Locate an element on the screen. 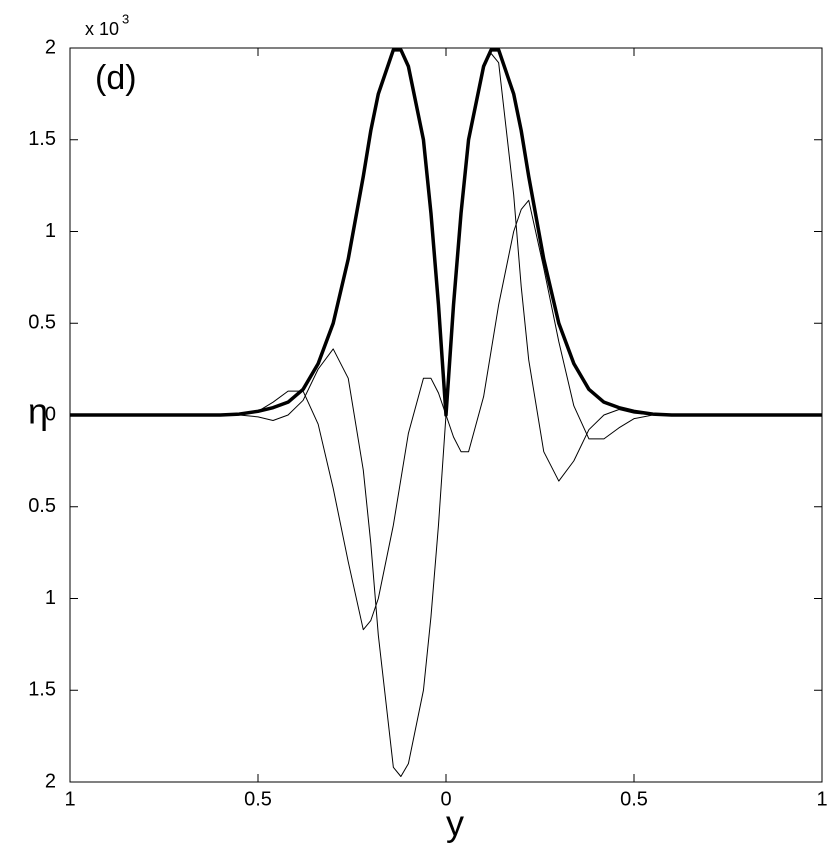  y-multiplier: x 10 is located at coordinates (102, 29).